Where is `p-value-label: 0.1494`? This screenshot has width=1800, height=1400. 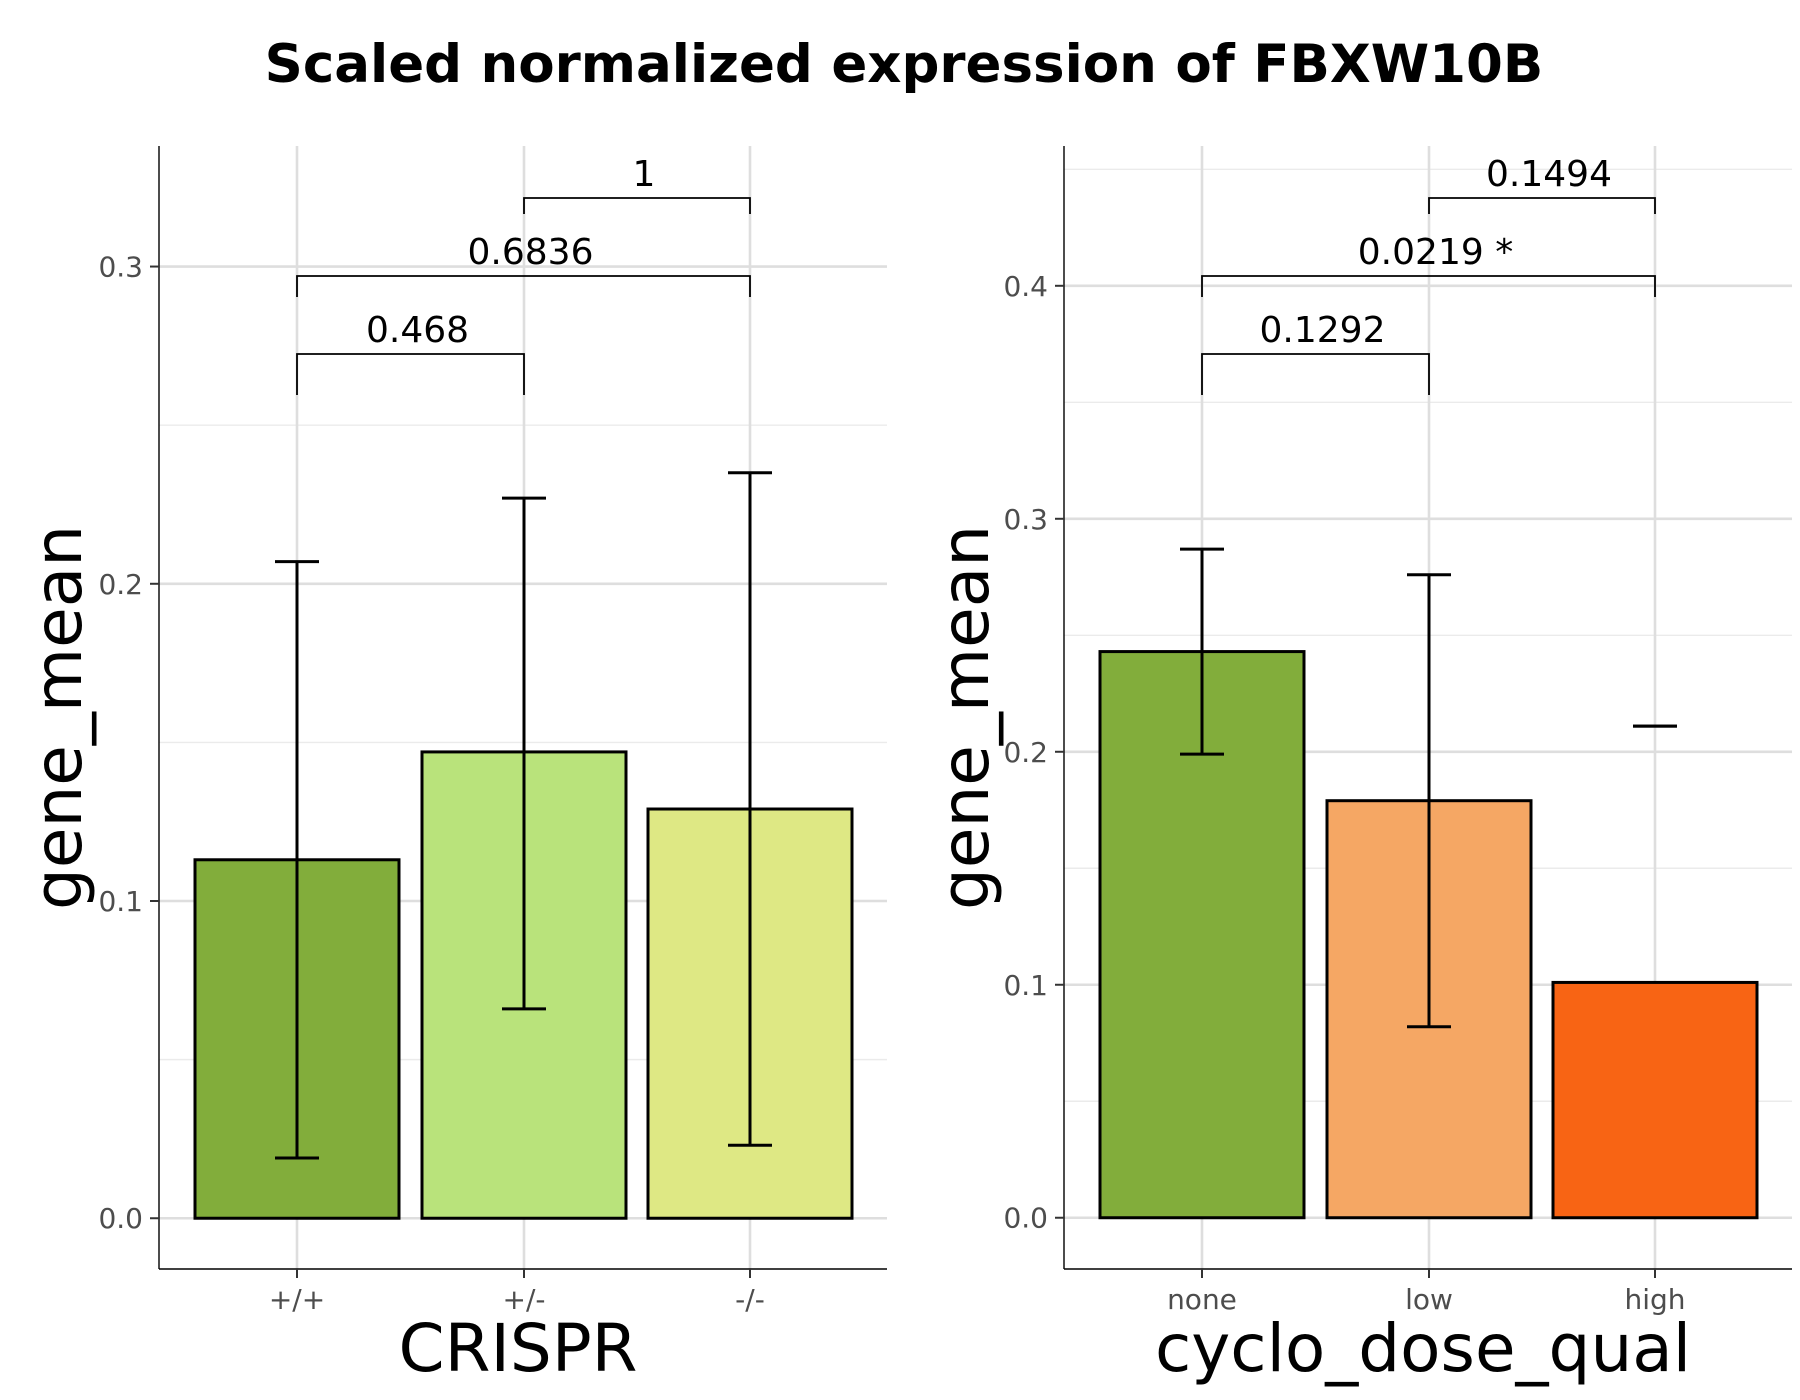
p-value-label: 0.1494 is located at coordinates (1549, 174).